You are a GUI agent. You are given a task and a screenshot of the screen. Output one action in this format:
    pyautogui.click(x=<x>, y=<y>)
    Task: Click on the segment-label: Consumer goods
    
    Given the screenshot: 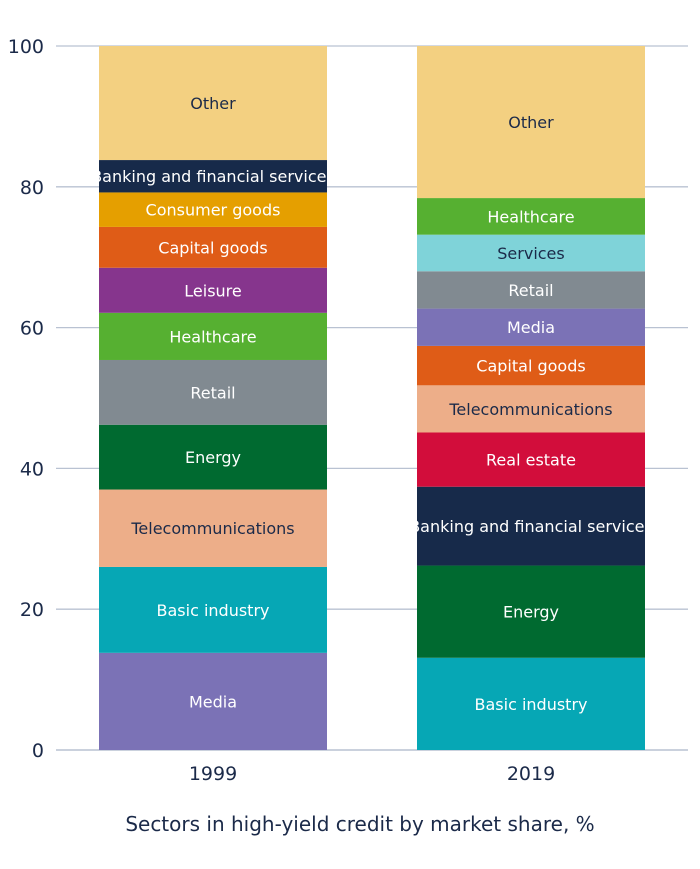 What is the action you would take?
    pyautogui.click(x=213, y=210)
    